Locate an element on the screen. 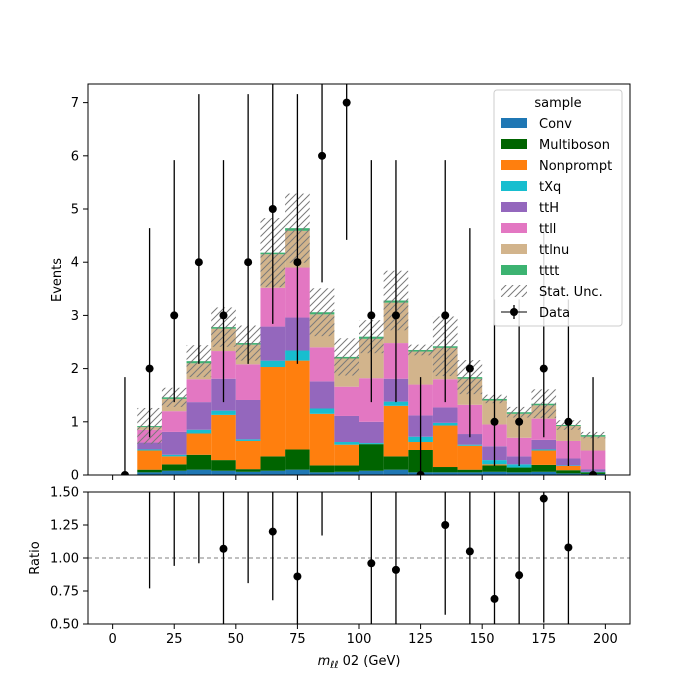  legend-swatch-stat-unc is located at coordinates (514, 291).